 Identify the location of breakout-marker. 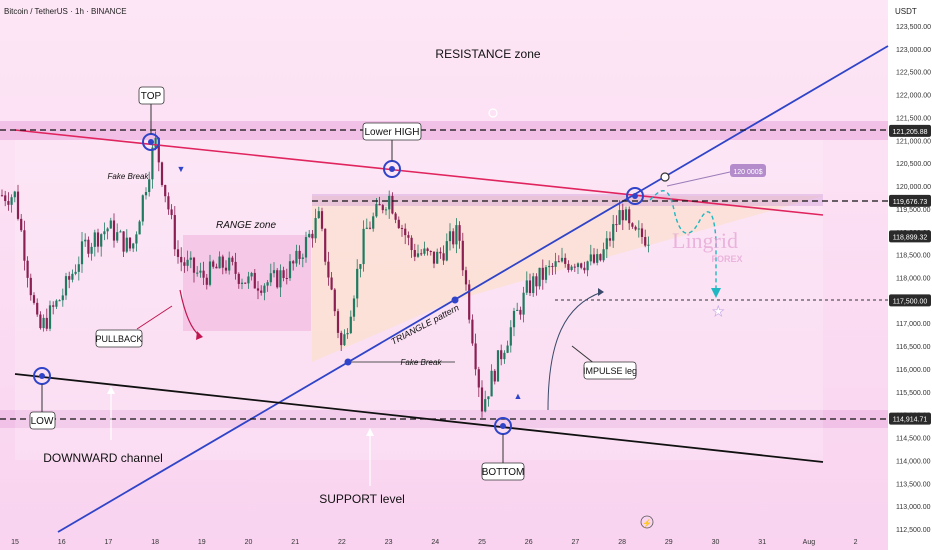
(635, 196).